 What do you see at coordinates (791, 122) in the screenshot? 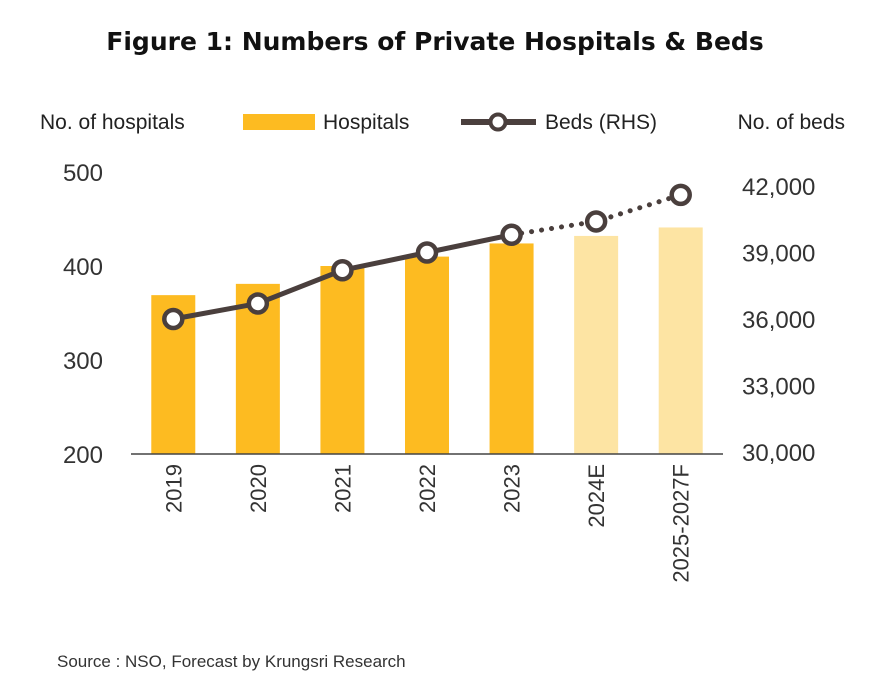
I see `right-axis-title: No. of beds` at bounding box center [791, 122].